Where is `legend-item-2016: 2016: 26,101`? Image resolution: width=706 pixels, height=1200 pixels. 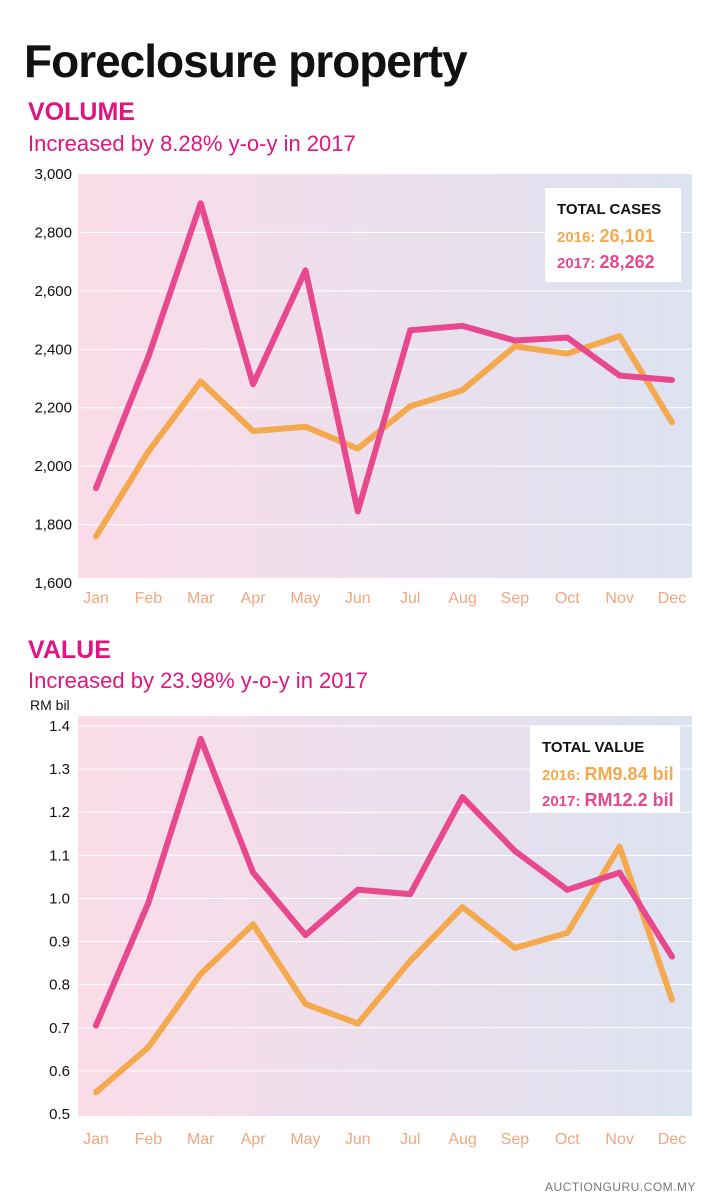 legend-item-2016: 2016: 26,101 is located at coordinates (606, 236).